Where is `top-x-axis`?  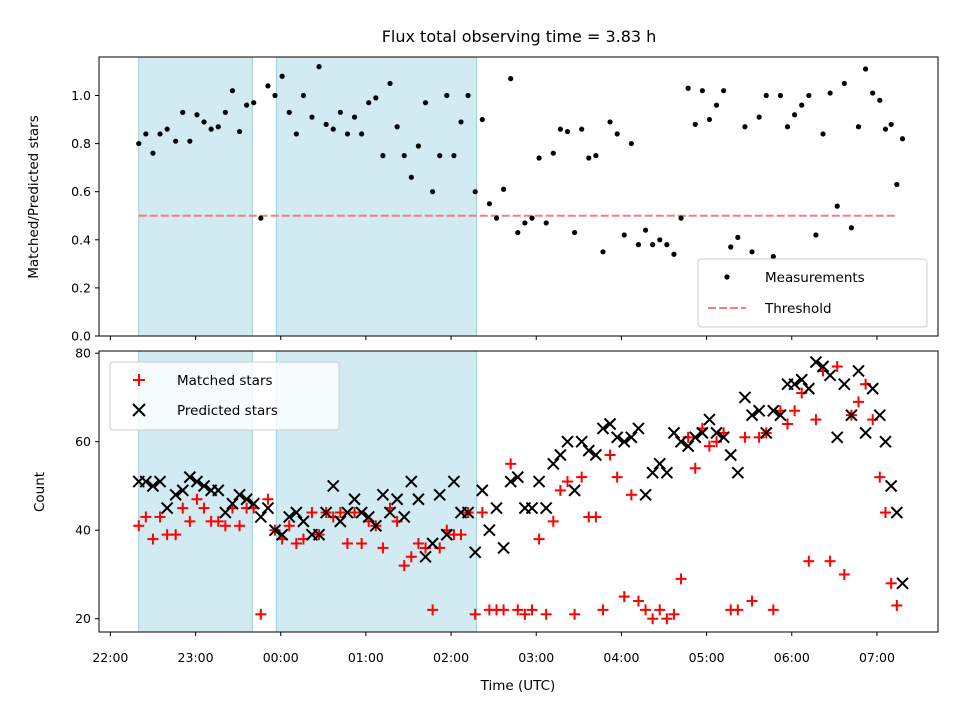
top-x-axis is located at coordinates (493, 338).